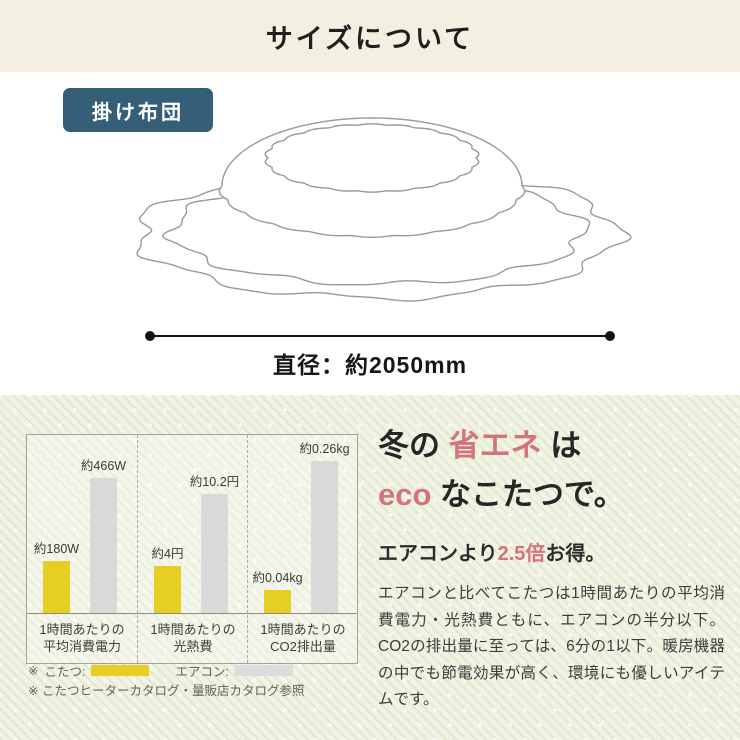 This screenshot has width=740, height=740. What do you see at coordinates (302, 549) in the screenshot?
I see `chart-column: 約0.04kg 約0.26kg 1時間あたりの CO2排出量` at bounding box center [302, 549].